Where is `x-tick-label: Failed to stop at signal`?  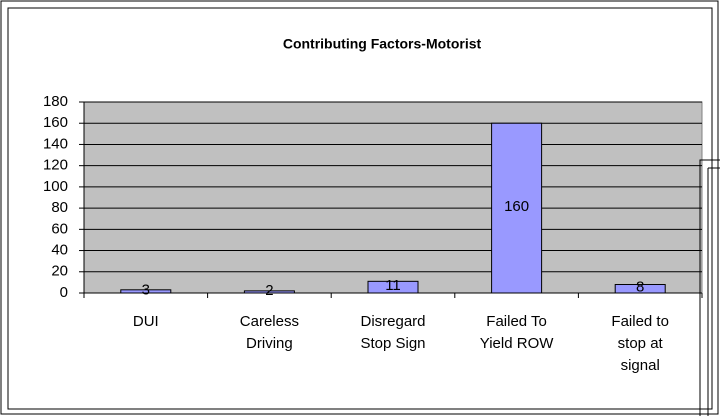 x-tick-label: Failed to stop at signal is located at coordinates (640, 343).